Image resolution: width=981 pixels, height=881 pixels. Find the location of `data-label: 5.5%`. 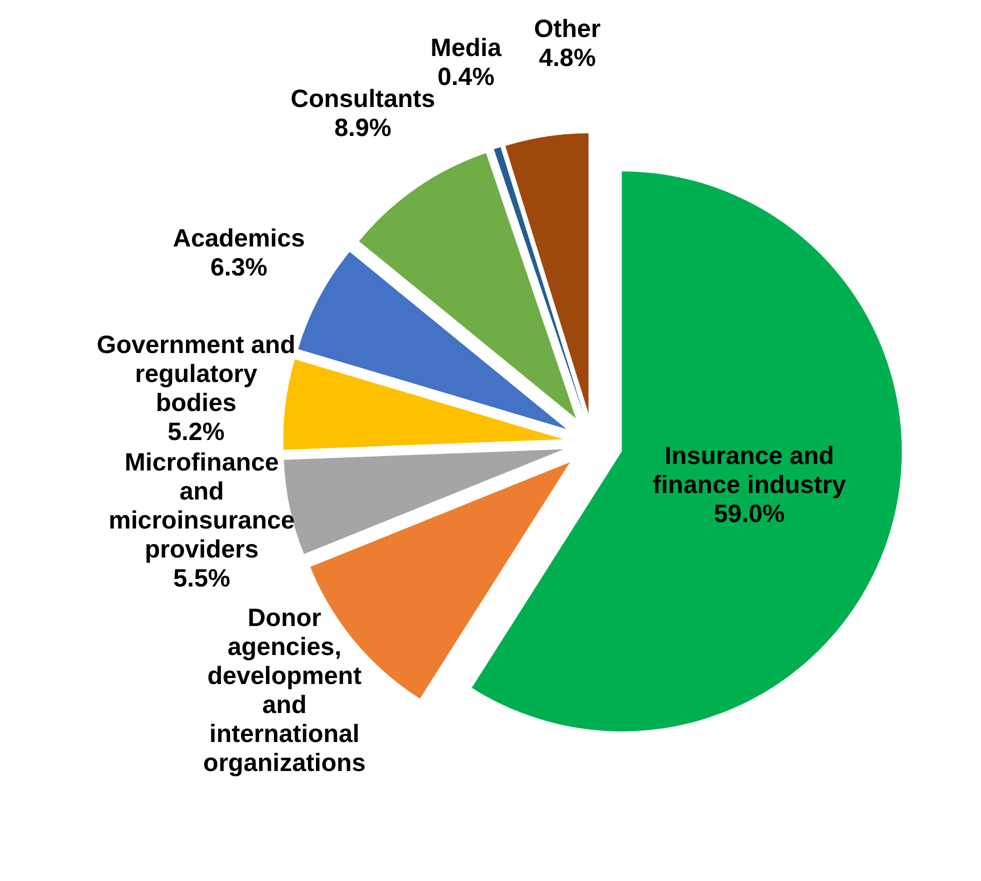

data-label: 5.5% is located at coordinates (201, 578).